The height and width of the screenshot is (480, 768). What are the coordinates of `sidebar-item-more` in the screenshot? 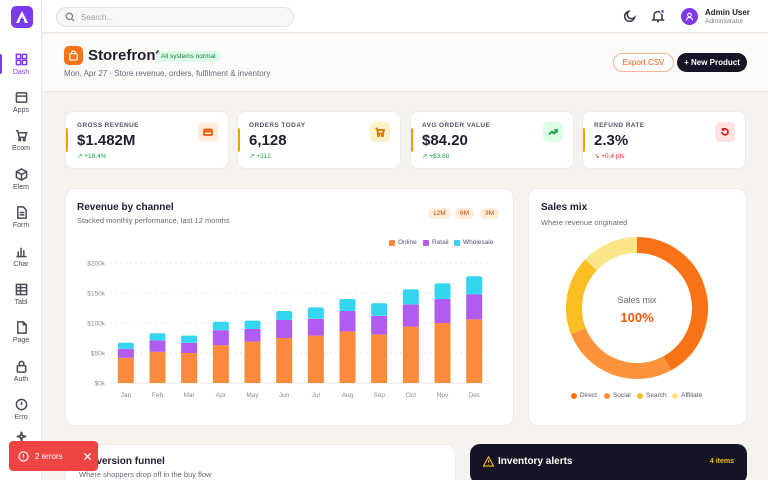 It's located at (21, 436).